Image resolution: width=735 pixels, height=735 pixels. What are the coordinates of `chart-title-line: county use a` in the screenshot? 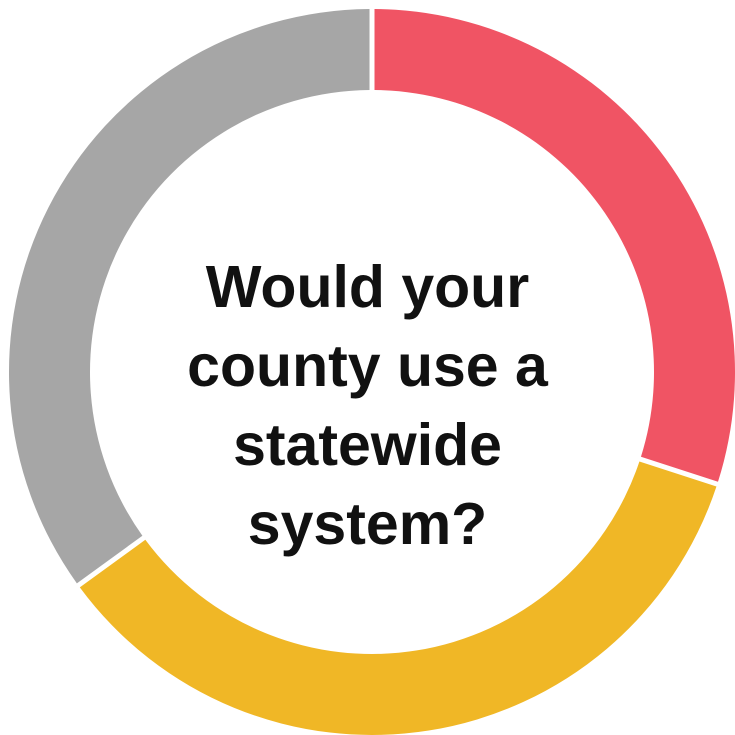 It's located at (367, 366).